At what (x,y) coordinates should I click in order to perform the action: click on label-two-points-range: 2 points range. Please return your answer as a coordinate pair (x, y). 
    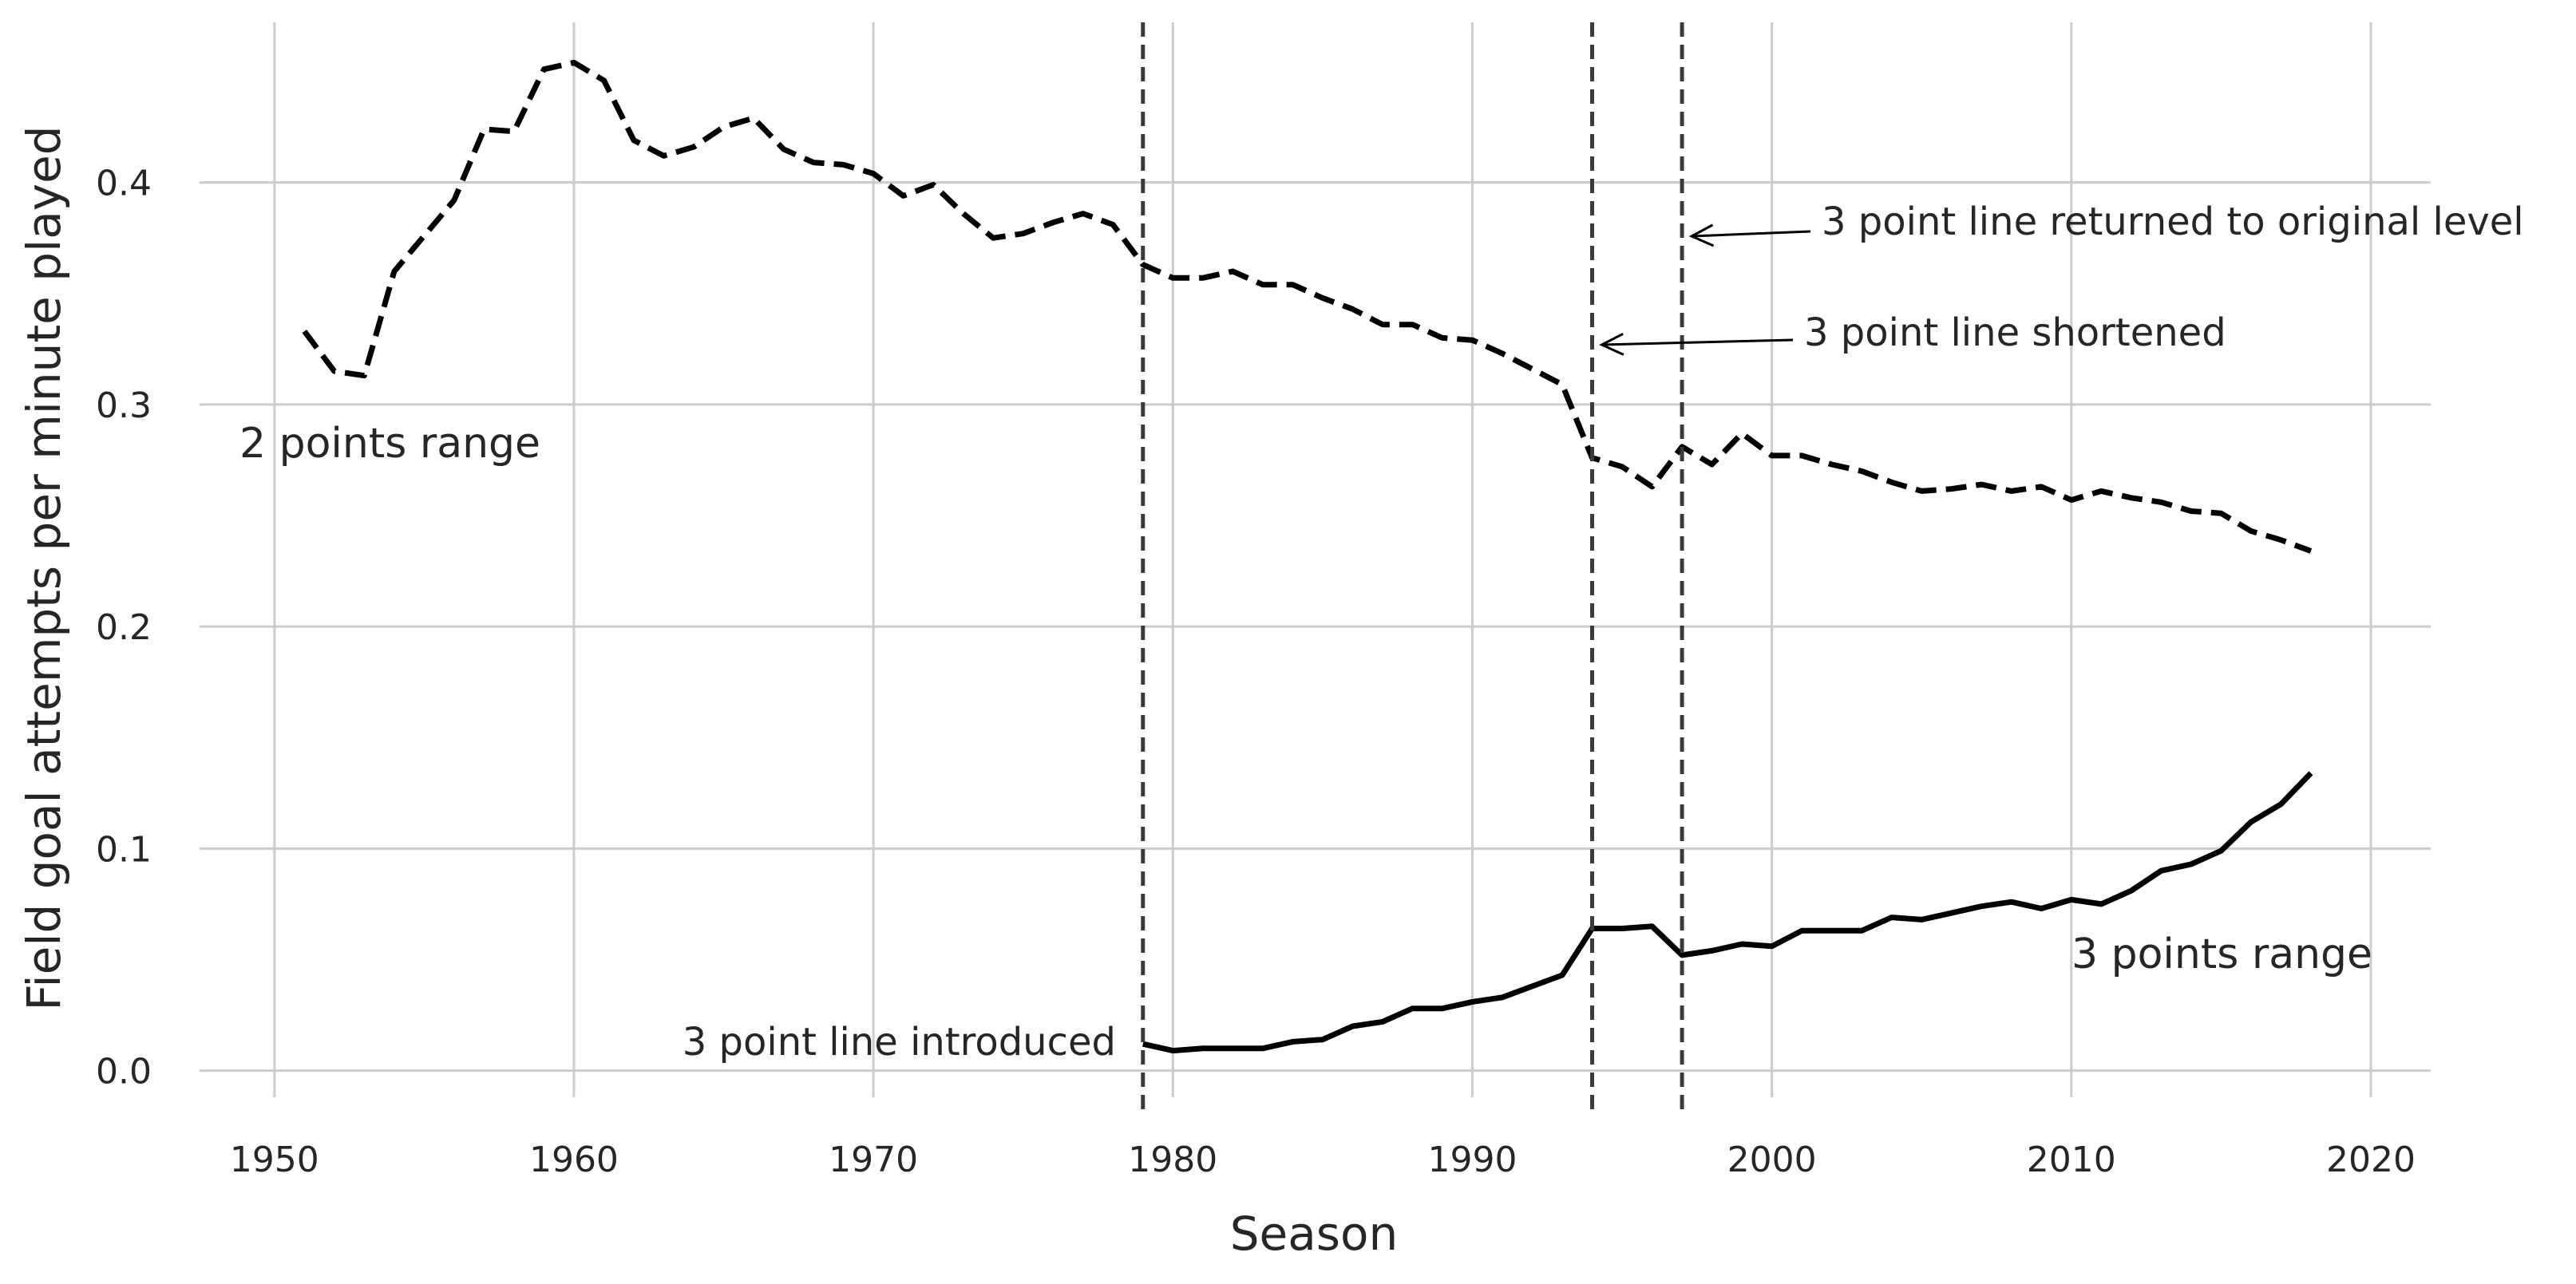
    Looking at the image, I should click on (390, 444).